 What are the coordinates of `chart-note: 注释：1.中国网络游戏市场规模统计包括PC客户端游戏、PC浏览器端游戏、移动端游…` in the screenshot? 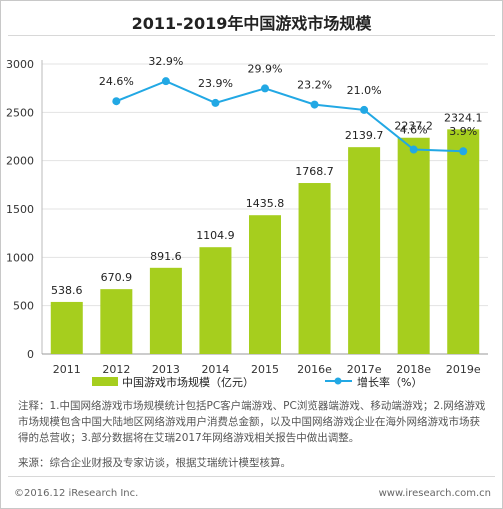 It's located at (252, 422).